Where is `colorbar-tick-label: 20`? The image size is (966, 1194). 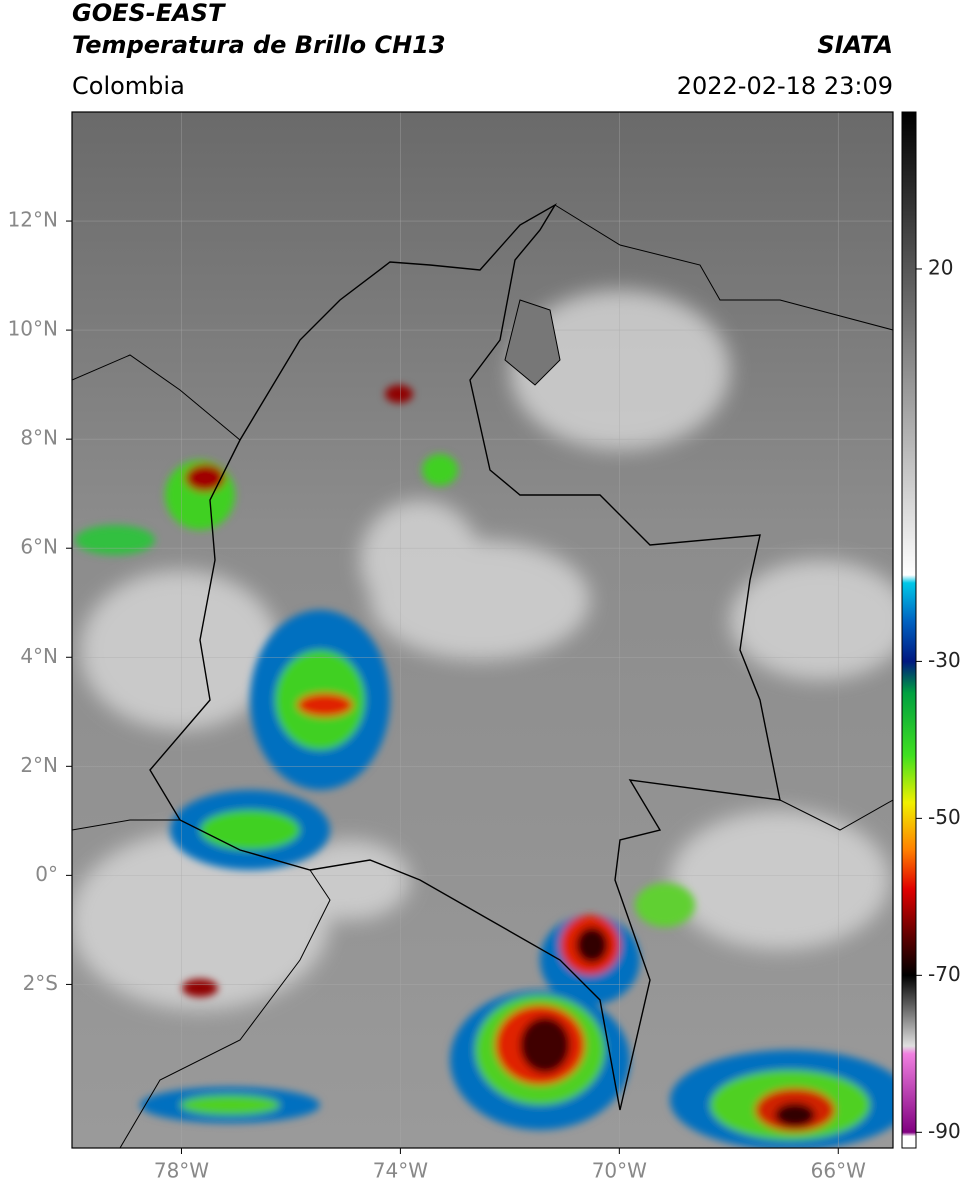 colorbar-tick-label: 20 is located at coordinates (940, 267).